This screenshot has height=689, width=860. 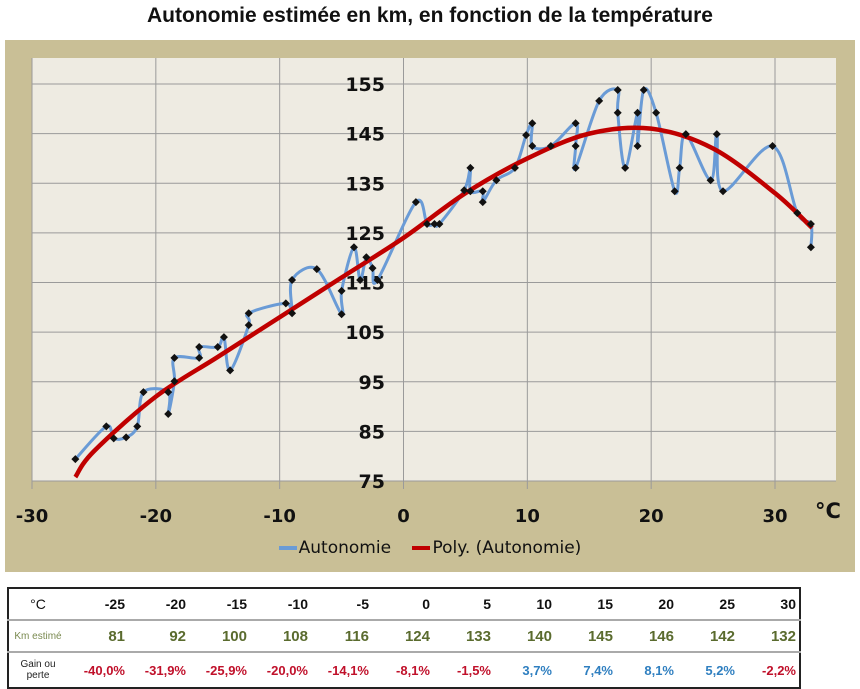 What do you see at coordinates (32, 516) in the screenshot?
I see `x-tick-label: -30` at bounding box center [32, 516].